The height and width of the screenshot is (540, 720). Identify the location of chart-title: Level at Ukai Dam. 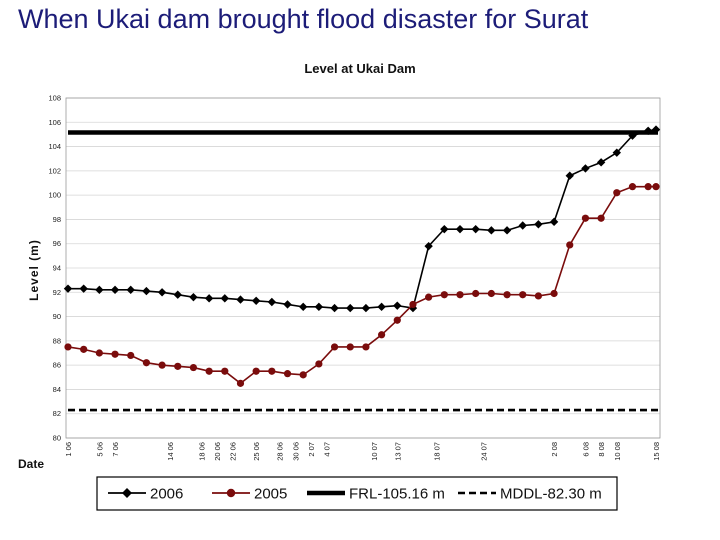
(359, 68).